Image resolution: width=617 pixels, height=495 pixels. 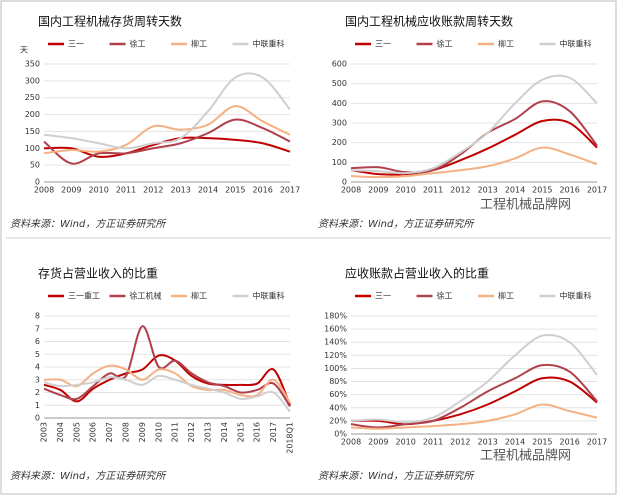 I want to click on x-tick-label: 2003, so click(x=44, y=432).